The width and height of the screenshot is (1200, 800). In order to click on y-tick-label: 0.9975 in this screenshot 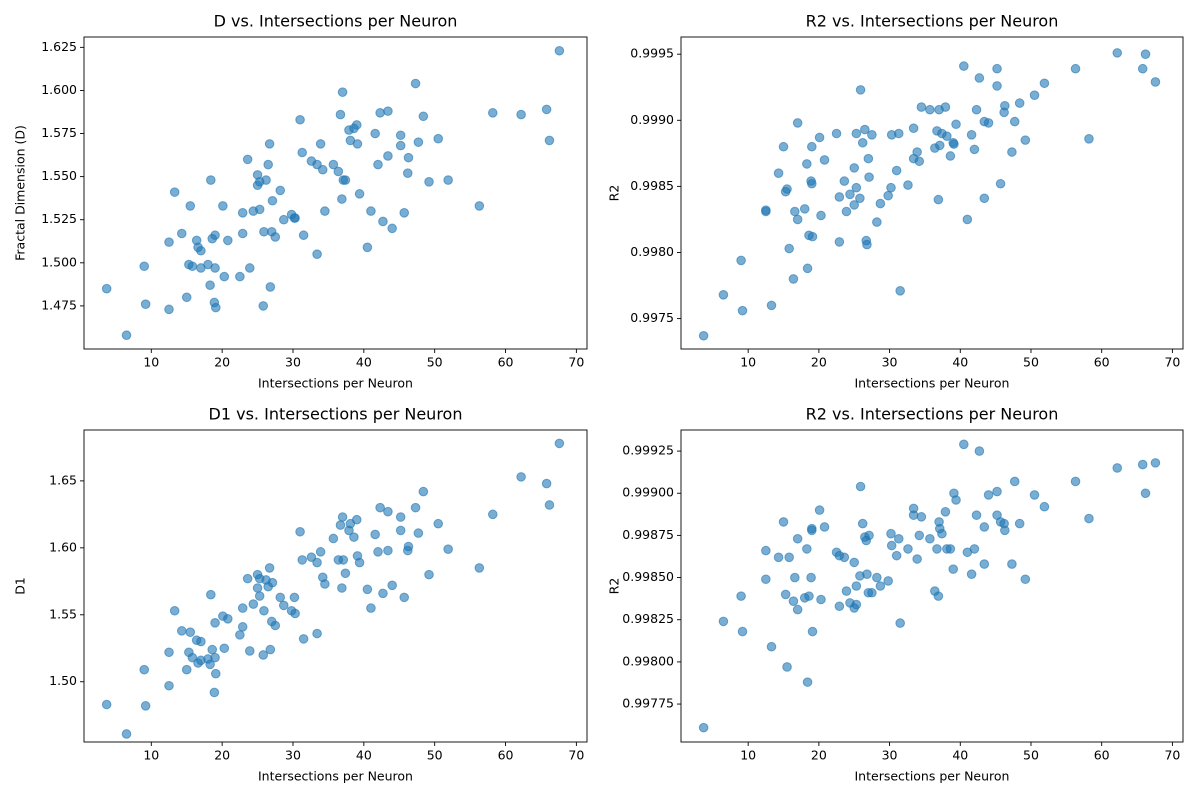, I will do `click(652, 317)`.